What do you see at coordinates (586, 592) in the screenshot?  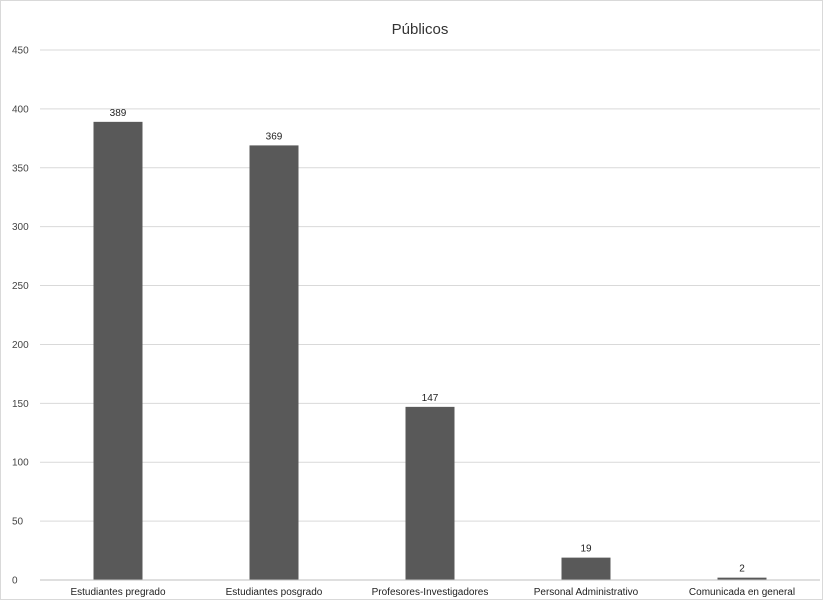 I see `category-label: Personal Administrativo` at bounding box center [586, 592].